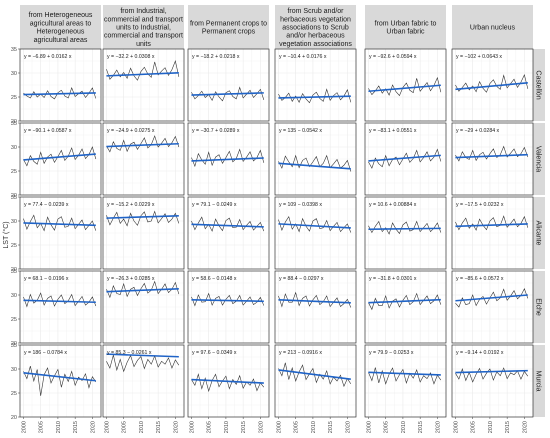  What do you see at coordinates (315, 11) in the screenshot?
I see `column-header-text: from Scrub and/or` at bounding box center [315, 11].